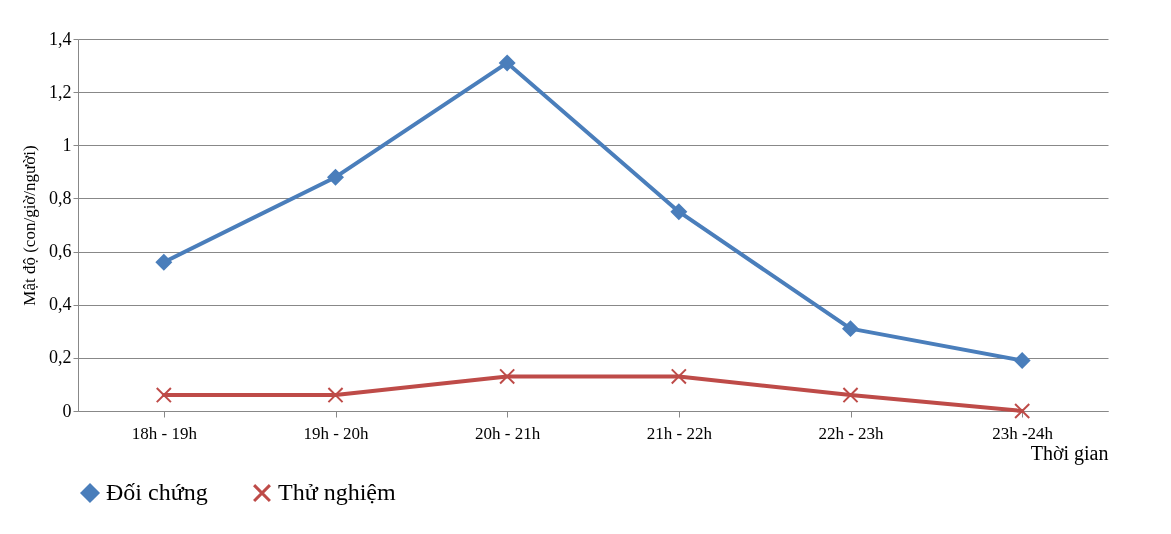  Describe the element at coordinates (679, 433) in the screenshot. I see `x-tick-label: 21h - 22h` at that location.